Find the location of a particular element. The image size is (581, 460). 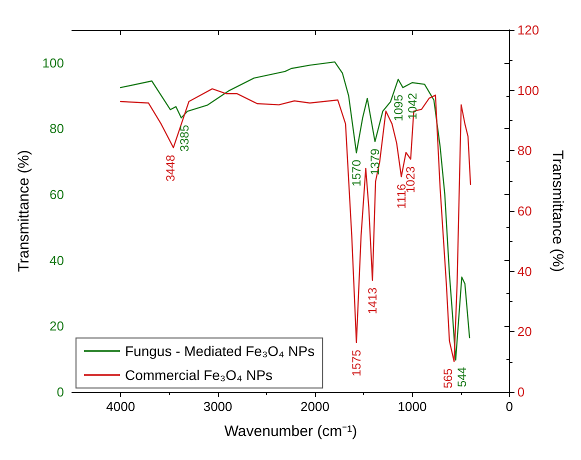

y2-axis-title: Transmittance (%) is located at coordinates (557, 211).